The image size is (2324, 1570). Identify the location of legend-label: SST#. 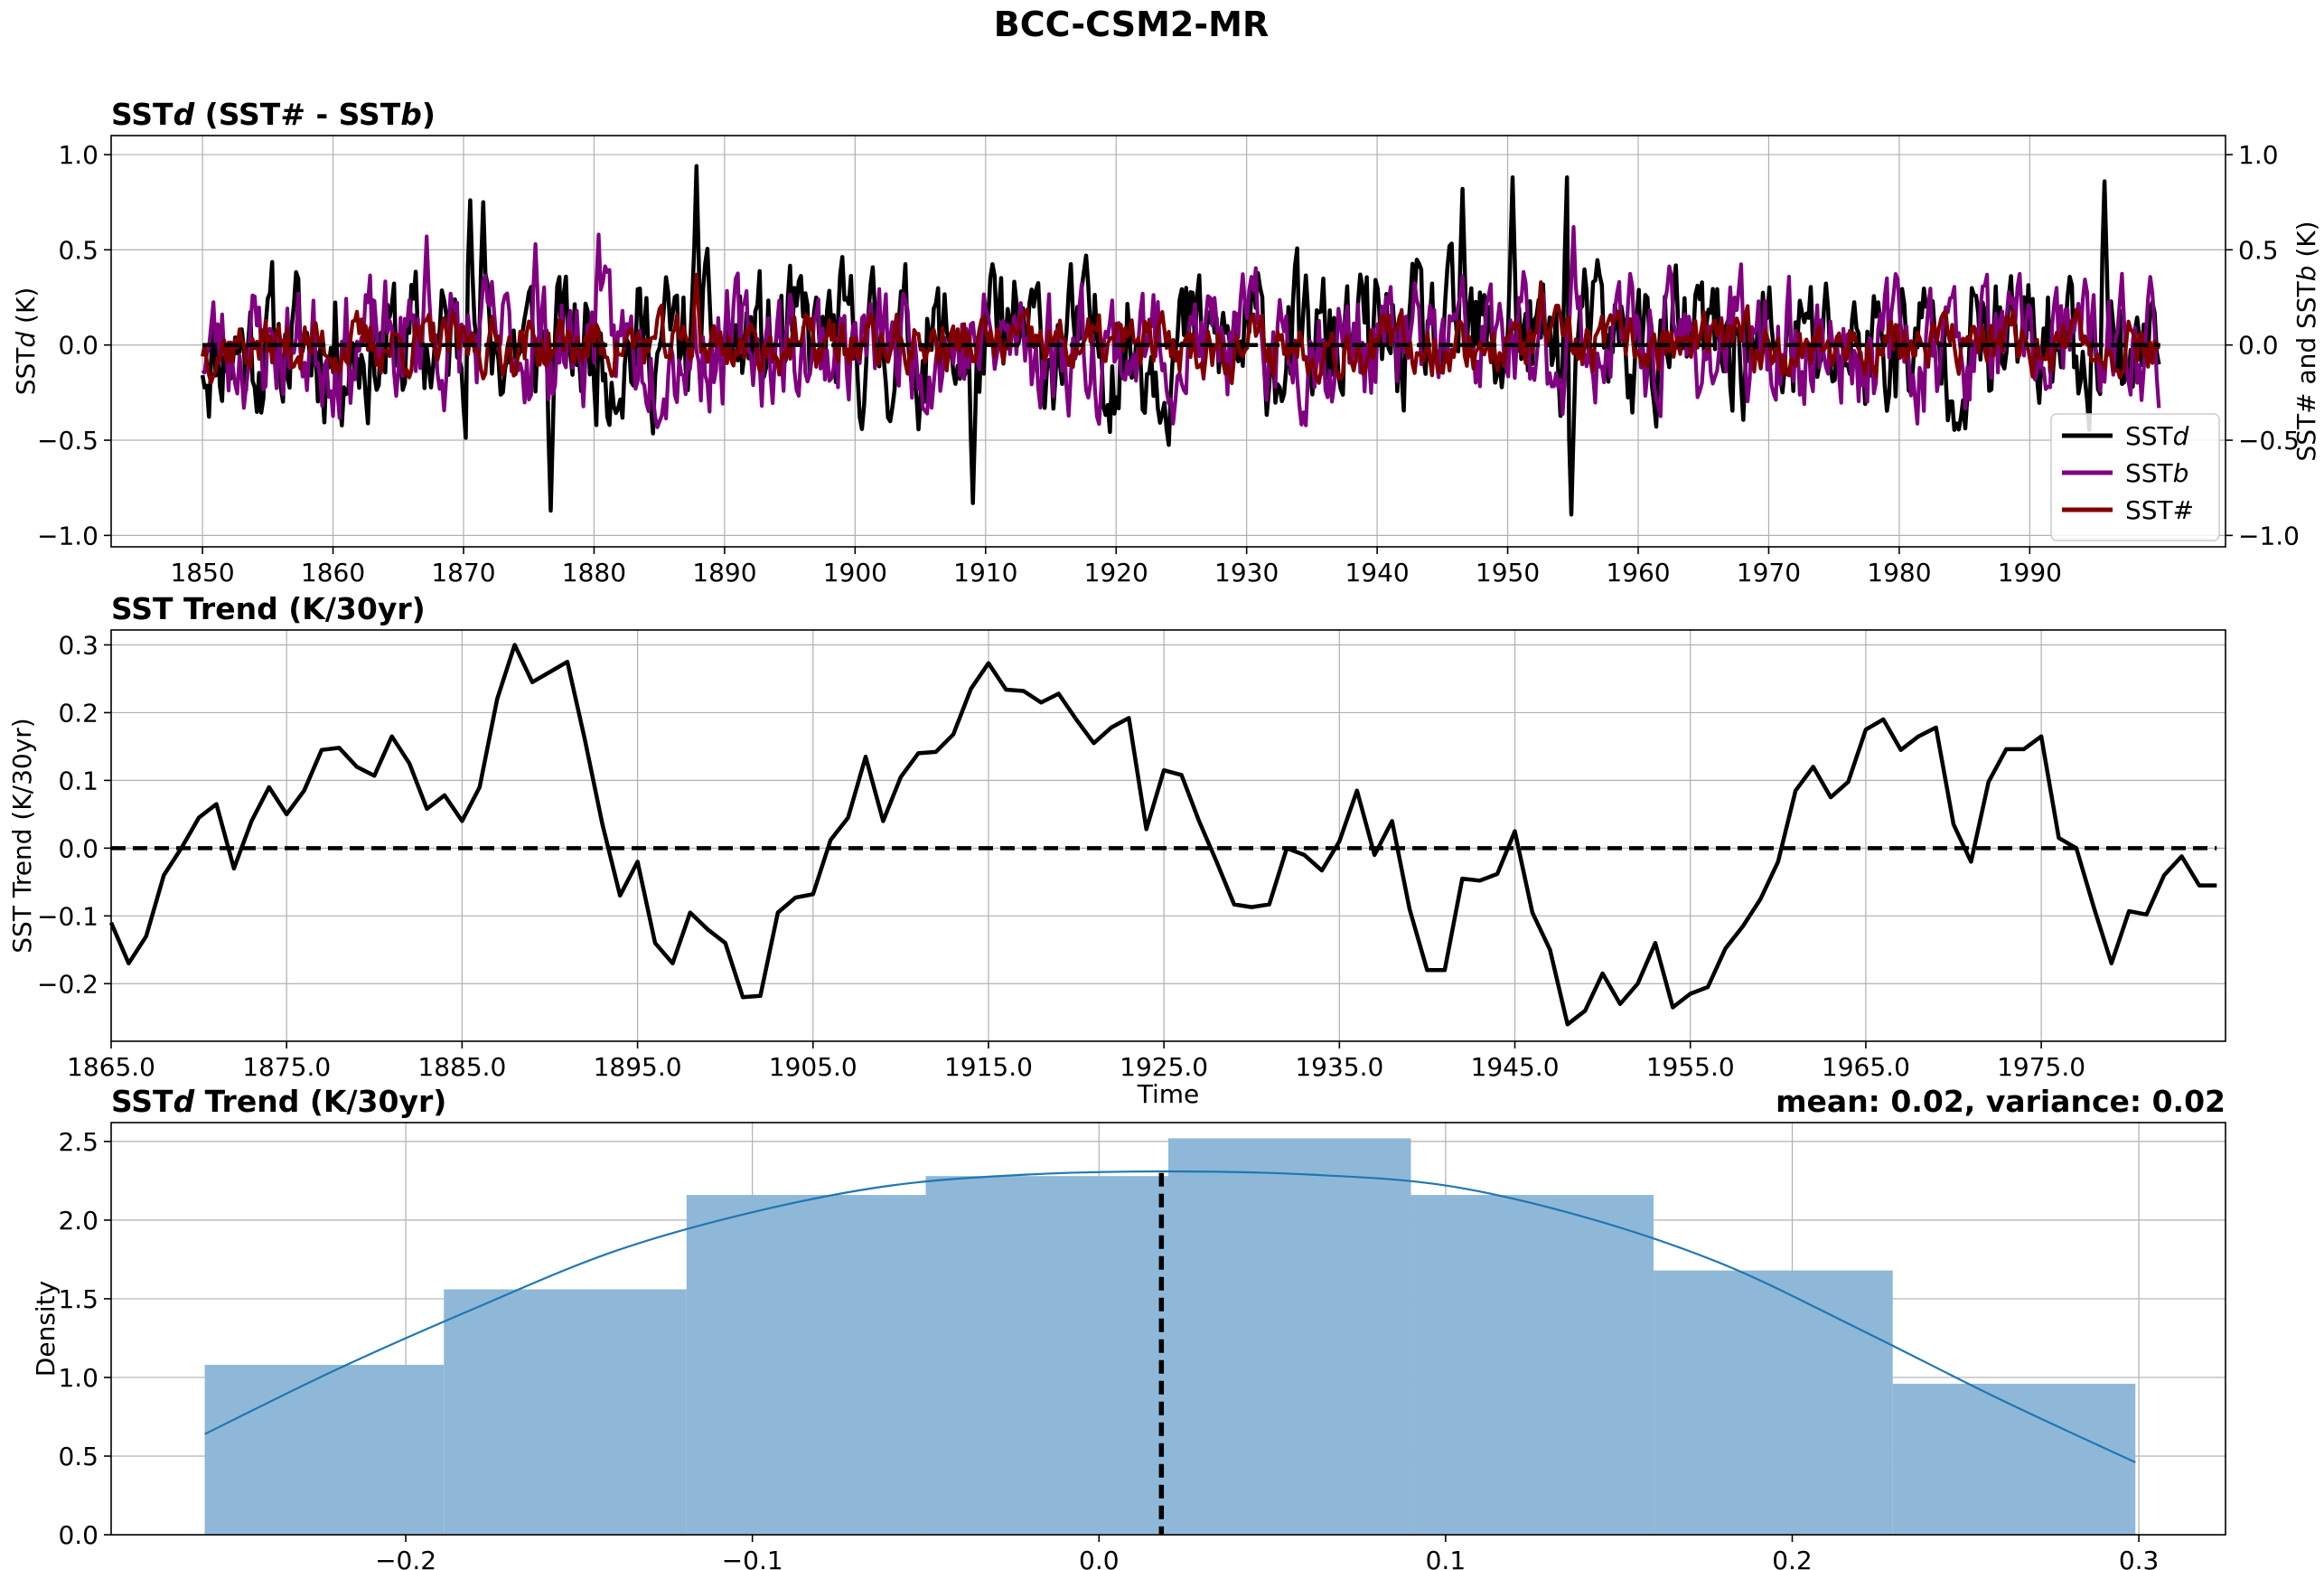
(2159, 510).